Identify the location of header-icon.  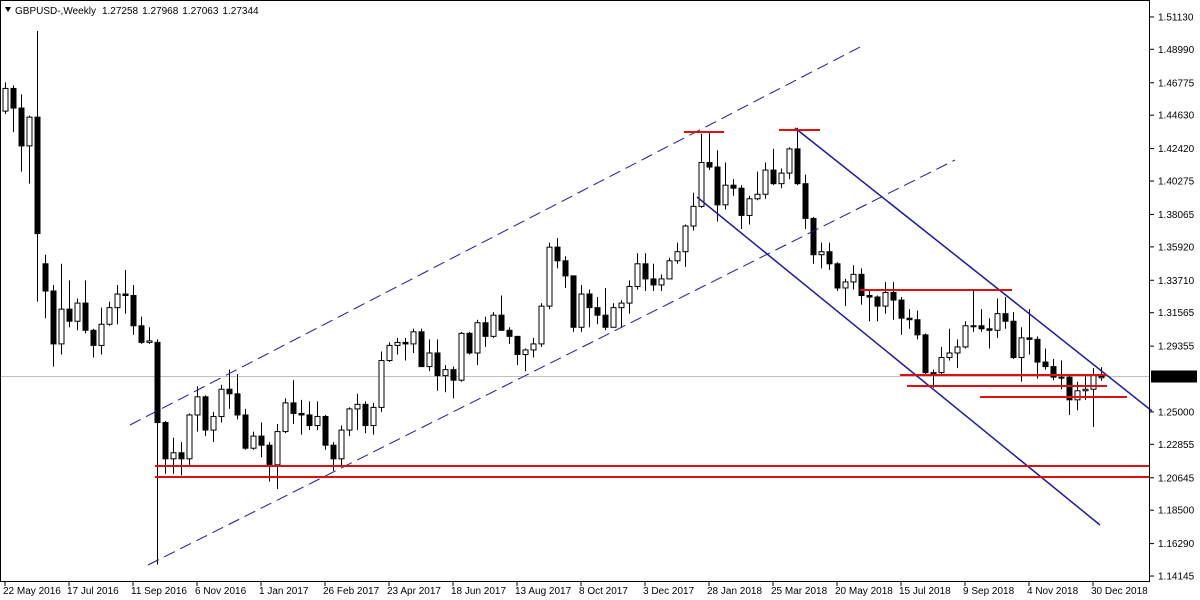
(8, 9).